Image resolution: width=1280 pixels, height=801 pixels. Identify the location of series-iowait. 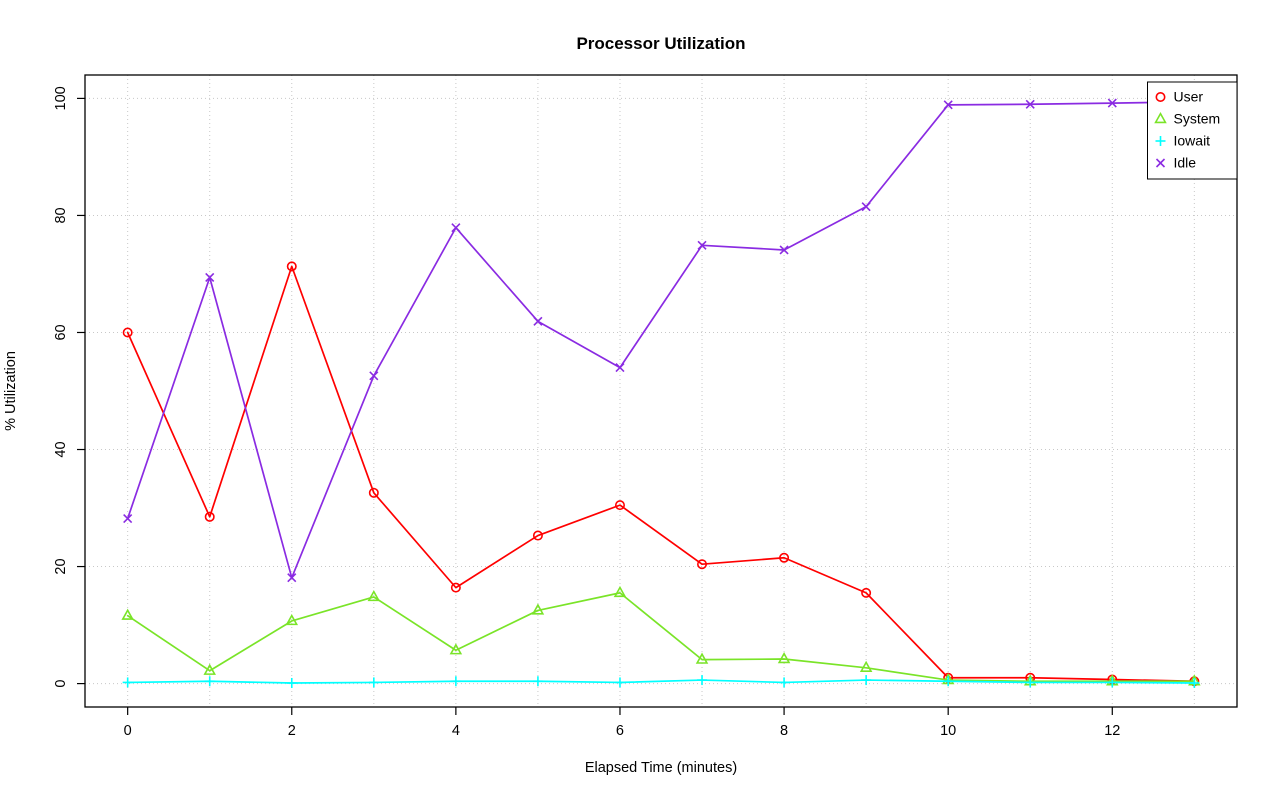
(661, 682).